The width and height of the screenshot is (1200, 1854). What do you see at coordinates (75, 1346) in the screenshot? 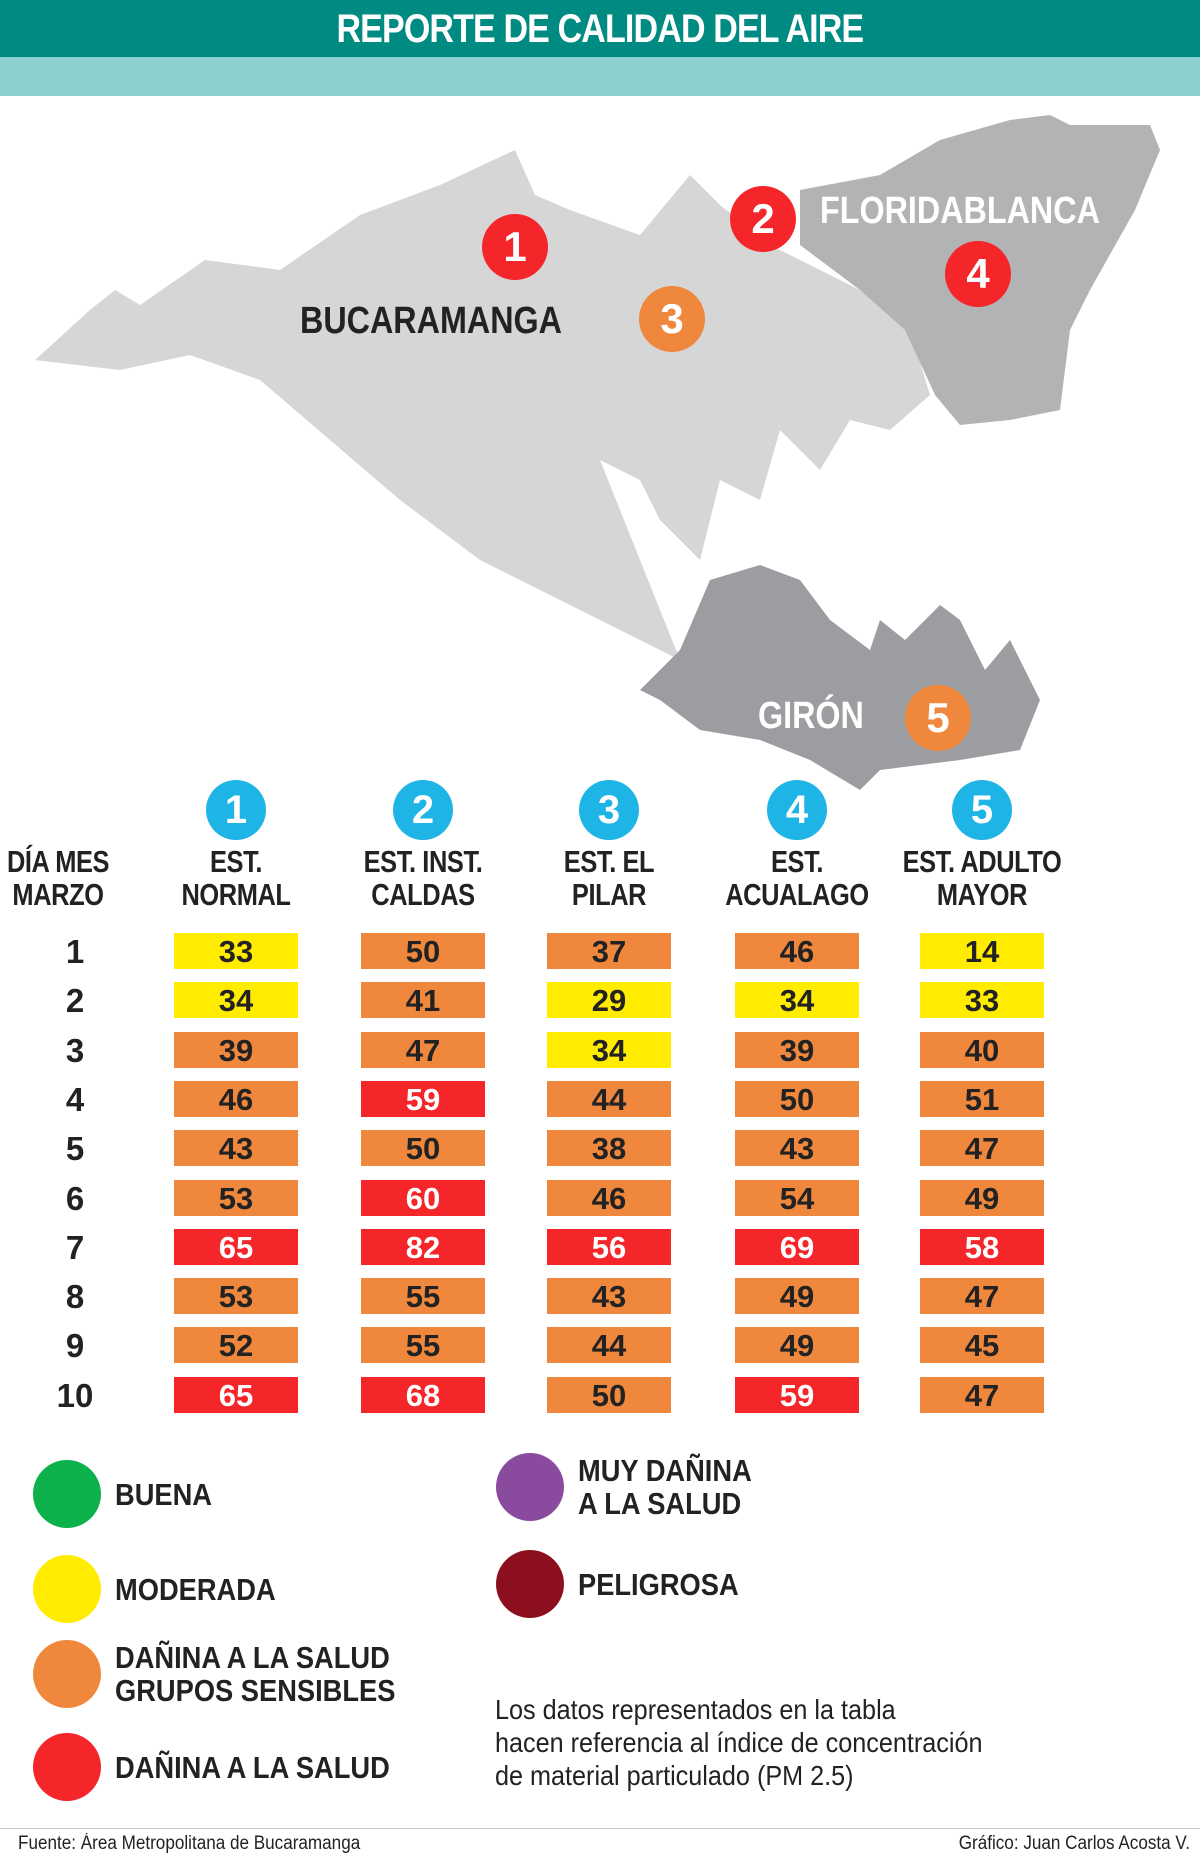
I see `day-label: 9` at bounding box center [75, 1346].